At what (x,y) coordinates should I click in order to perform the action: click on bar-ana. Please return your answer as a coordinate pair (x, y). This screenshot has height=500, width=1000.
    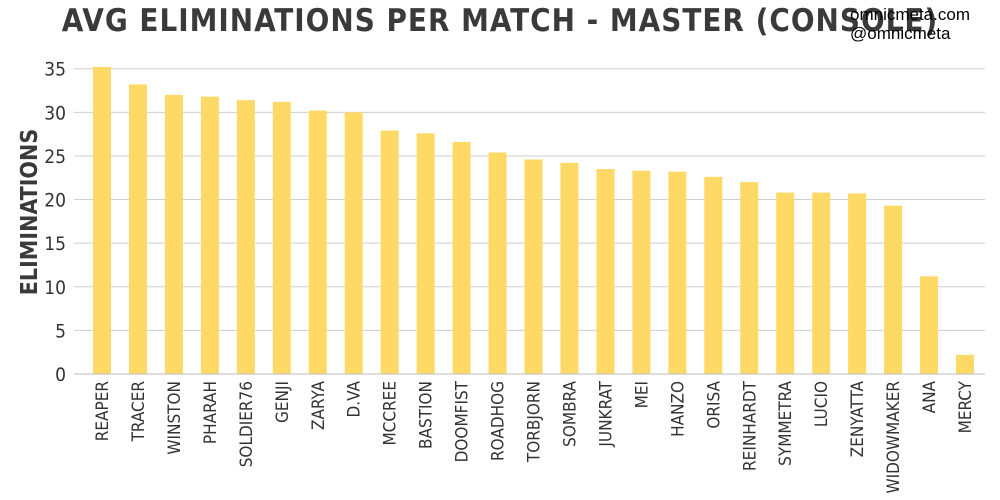
    Looking at the image, I should click on (929, 325).